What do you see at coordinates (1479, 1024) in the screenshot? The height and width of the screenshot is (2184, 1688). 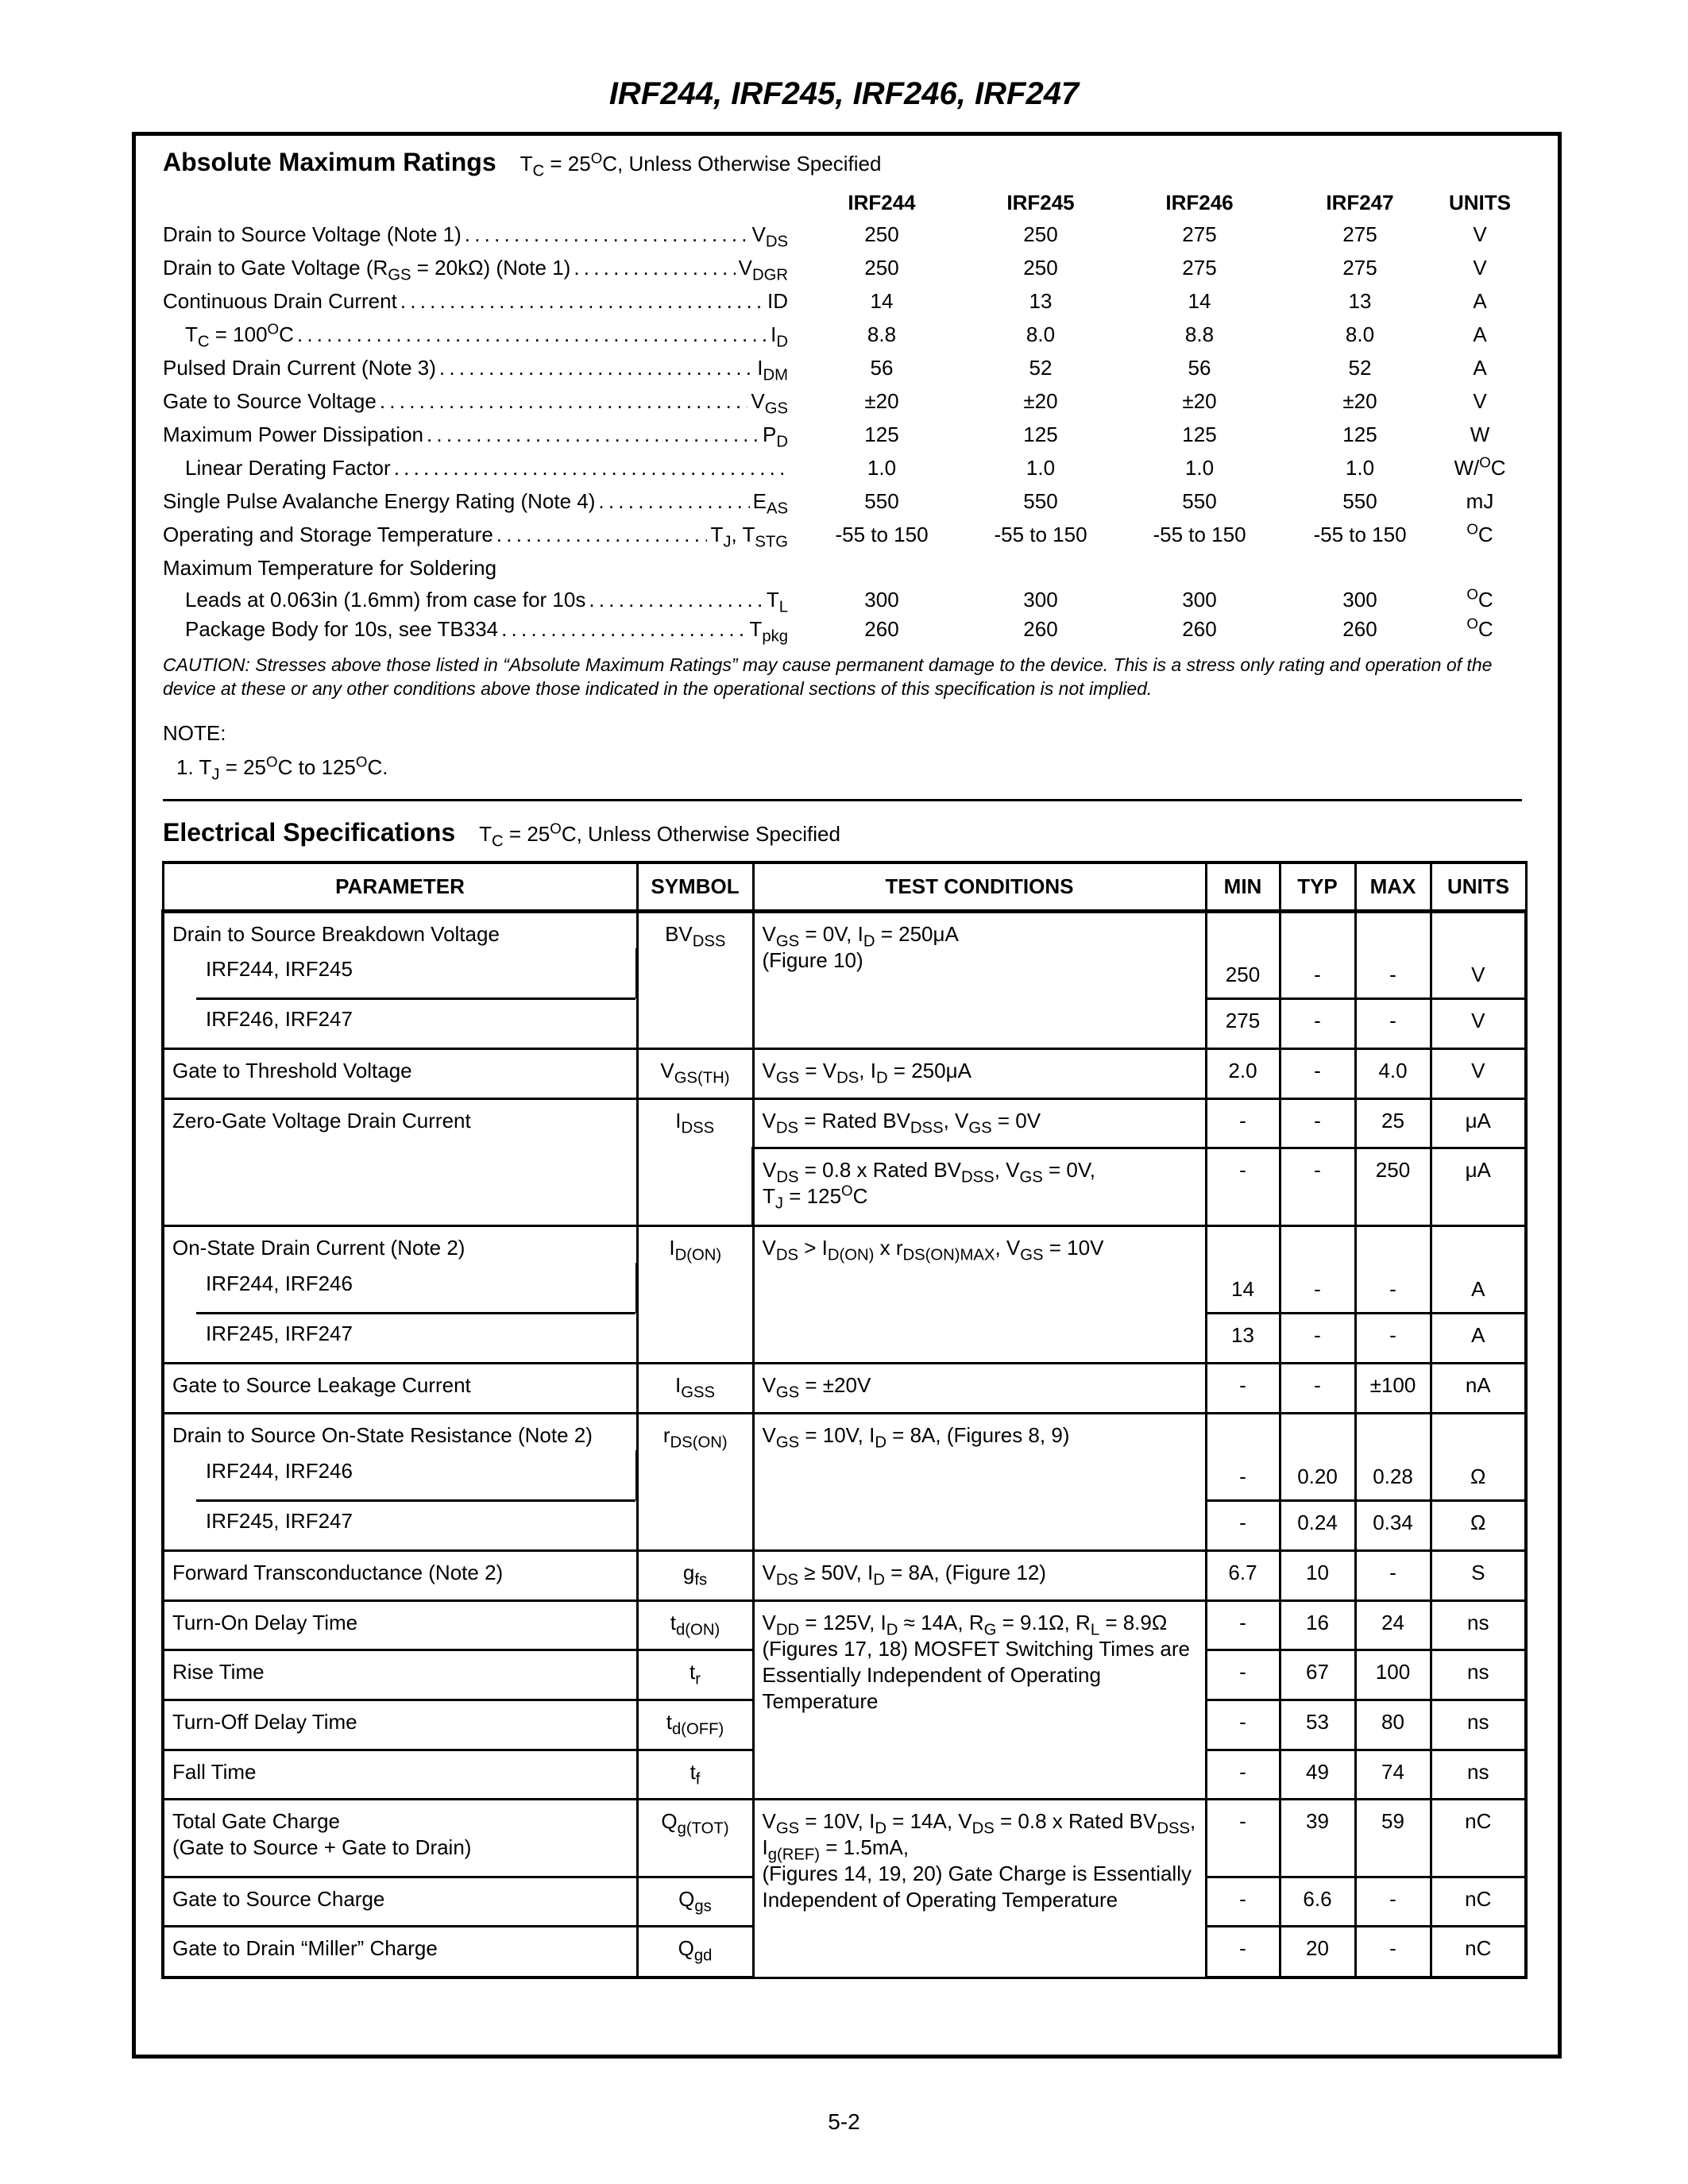 I see `value-units: V` at bounding box center [1479, 1024].